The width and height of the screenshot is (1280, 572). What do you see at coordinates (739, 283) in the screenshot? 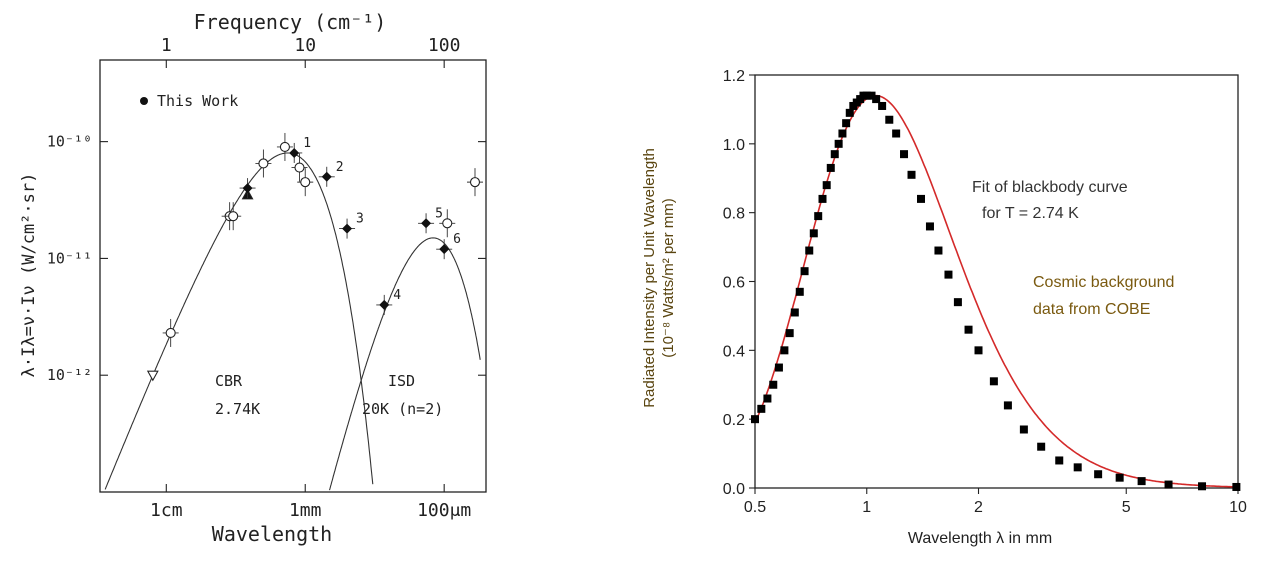
I see `right-y-ticks: 0.0 0.2 0.4 0.6 0.8 1.0 1.2` at bounding box center [739, 283].